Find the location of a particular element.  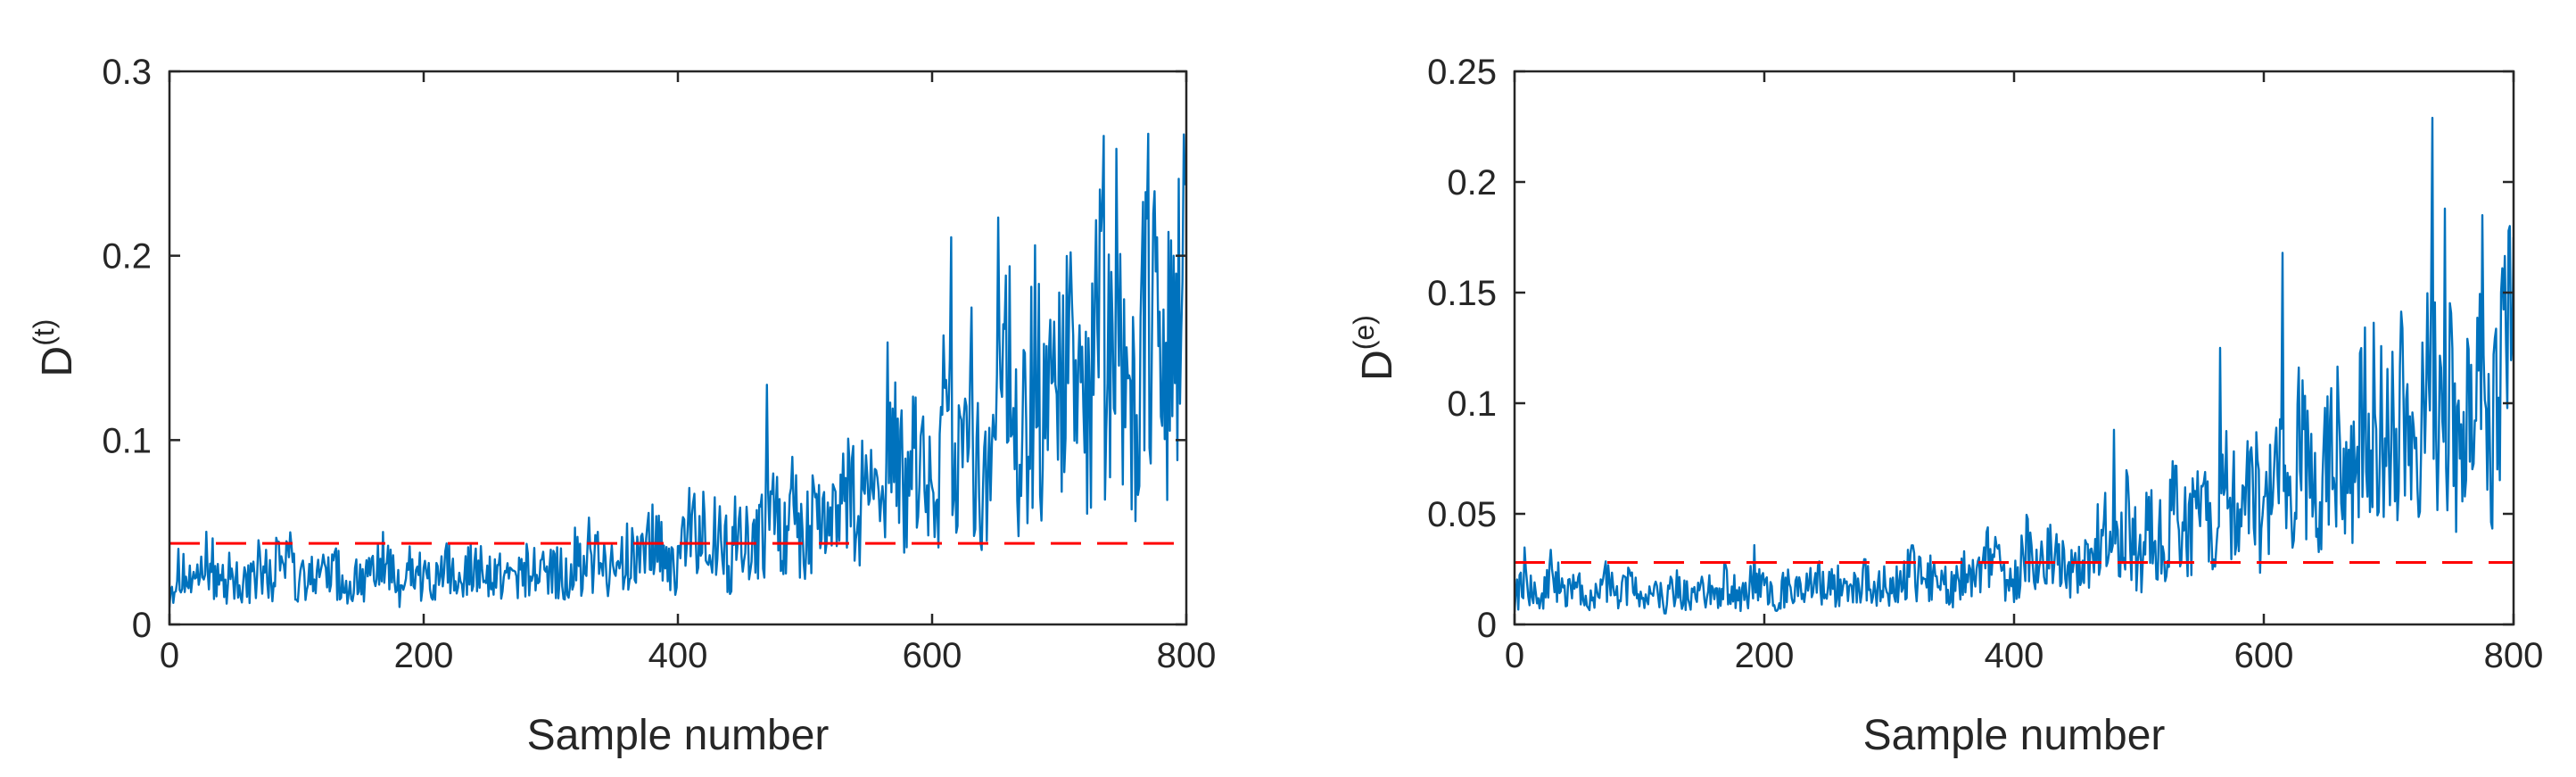

y-axis-label: D(e) is located at coordinates (1374, 348).